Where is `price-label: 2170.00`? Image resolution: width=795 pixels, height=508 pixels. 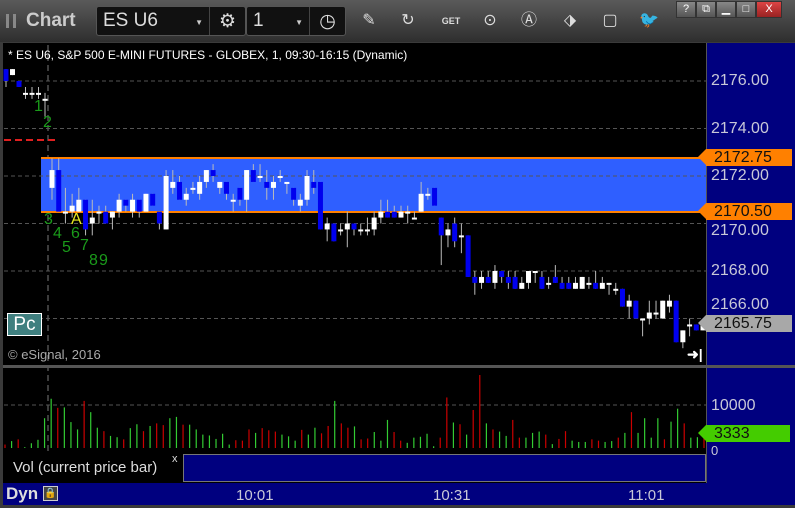 price-label: 2170.00 is located at coordinates (740, 230).